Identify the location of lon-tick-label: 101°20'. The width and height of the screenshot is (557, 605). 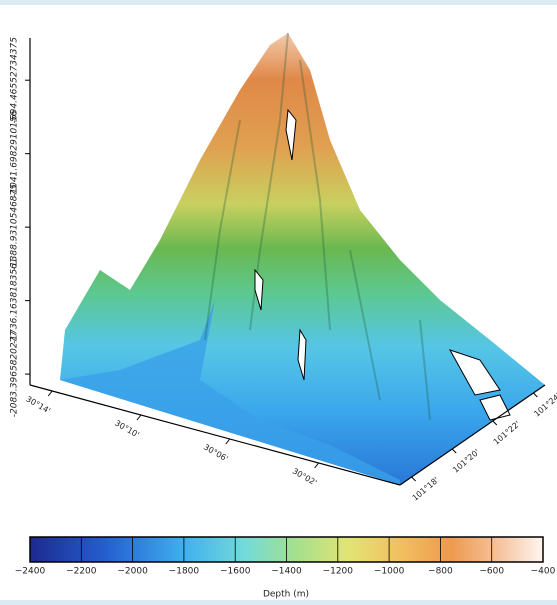
(466, 460).